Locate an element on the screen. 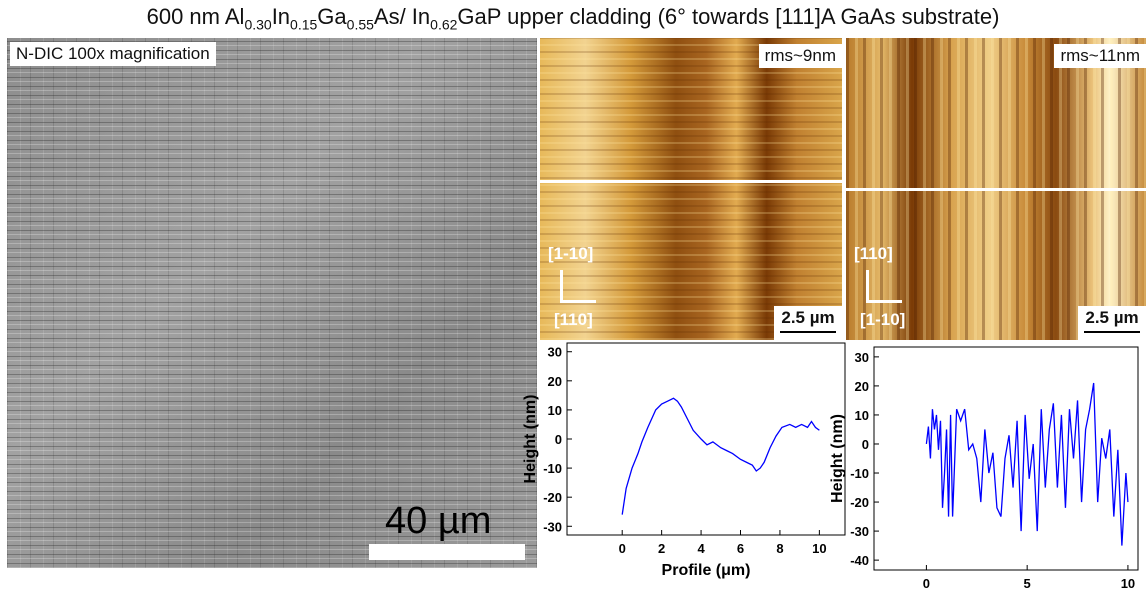 The height and width of the screenshot is (590, 1146). title-text: Ga is located at coordinates (332, 16).